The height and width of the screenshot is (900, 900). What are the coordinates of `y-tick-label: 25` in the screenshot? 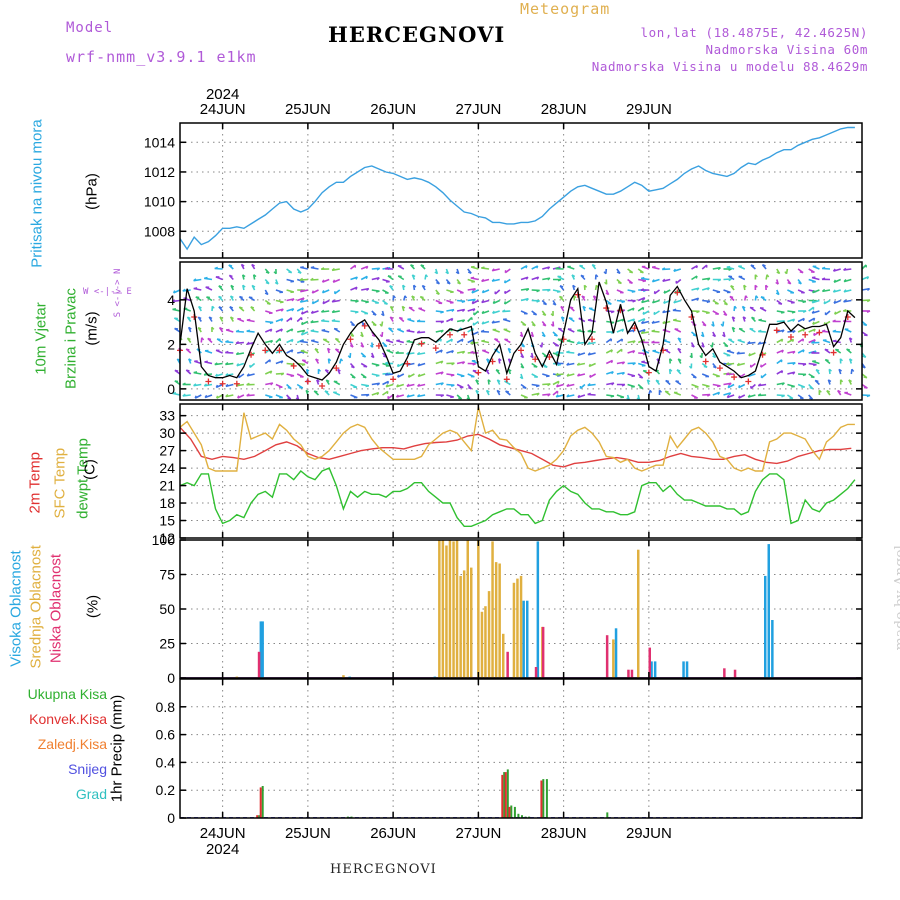 It's located at (167, 644).